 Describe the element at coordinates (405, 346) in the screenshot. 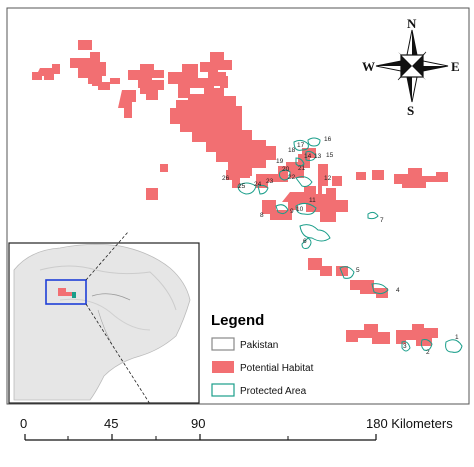

I see `pa-label-3: 3` at that location.